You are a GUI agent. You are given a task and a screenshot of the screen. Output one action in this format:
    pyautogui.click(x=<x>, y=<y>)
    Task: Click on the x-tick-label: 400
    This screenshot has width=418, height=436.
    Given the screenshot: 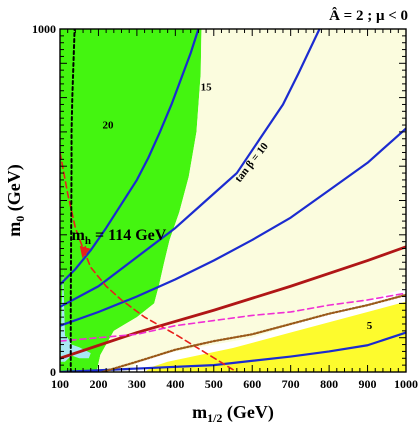 What is the action you would take?
    pyautogui.click(x=175, y=384)
    